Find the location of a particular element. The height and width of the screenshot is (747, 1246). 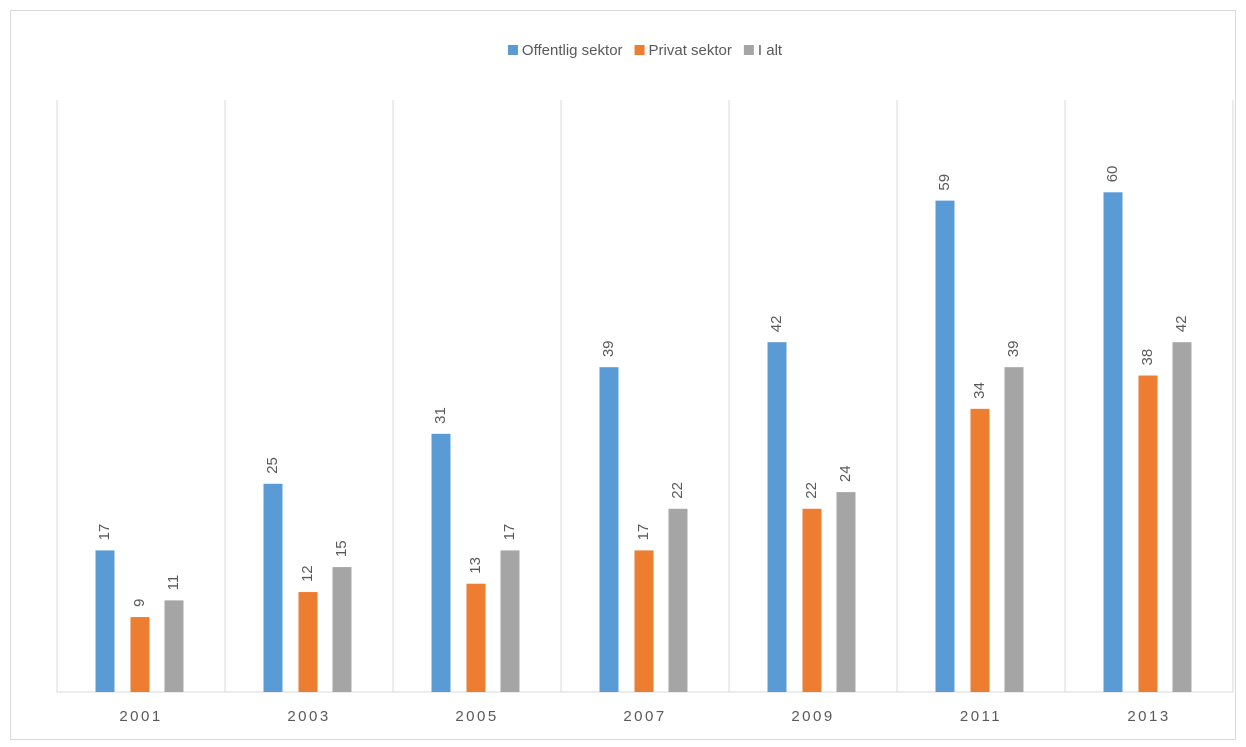

data-label: 12 is located at coordinates (307, 573).